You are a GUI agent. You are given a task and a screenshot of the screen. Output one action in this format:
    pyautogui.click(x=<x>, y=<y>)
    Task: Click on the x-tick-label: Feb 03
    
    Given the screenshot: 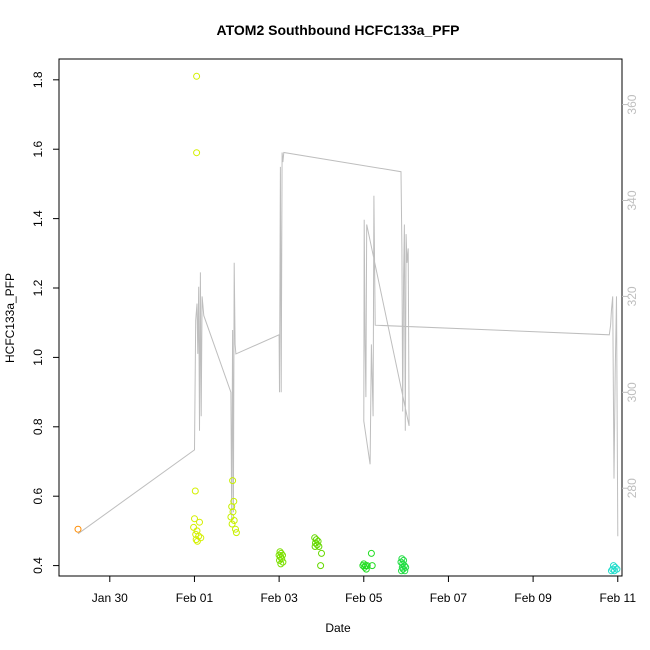 What is the action you would take?
    pyautogui.click(x=279, y=598)
    